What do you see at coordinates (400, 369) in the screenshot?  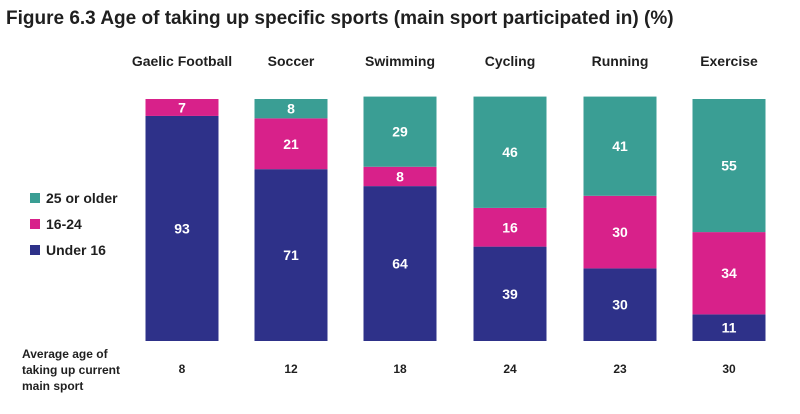 I see `average-age-value: 18` at bounding box center [400, 369].